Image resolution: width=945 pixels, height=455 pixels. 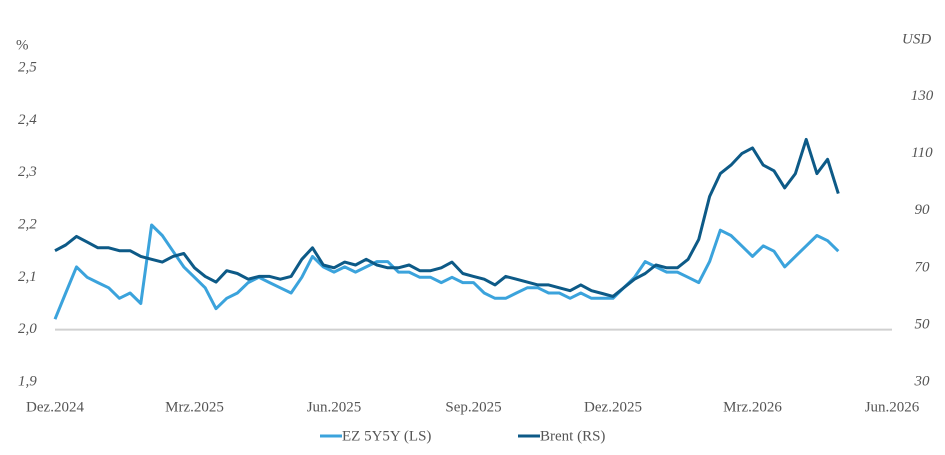 What do you see at coordinates (923, 210) in the screenshot?
I see `y2-tick-label: 90` at bounding box center [923, 210].